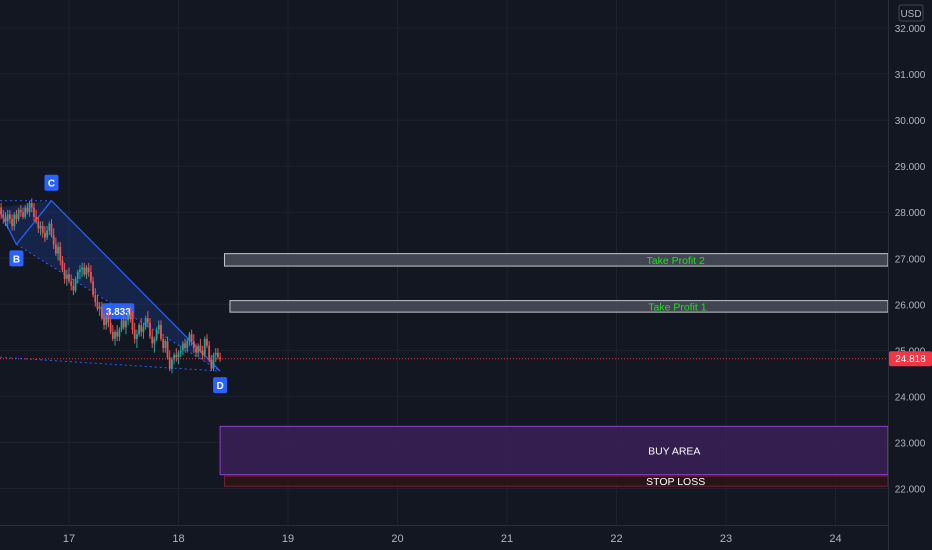 This screenshot has width=932, height=550. What do you see at coordinates (677, 307) in the screenshot?
I see `take-profit-1-label: Take Profit 1` at bounding box center [677, 307].